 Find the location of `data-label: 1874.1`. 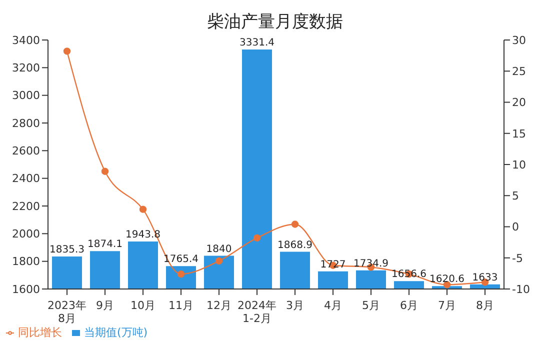

data-label: 1874.1 is located at coordinates (105, 244).